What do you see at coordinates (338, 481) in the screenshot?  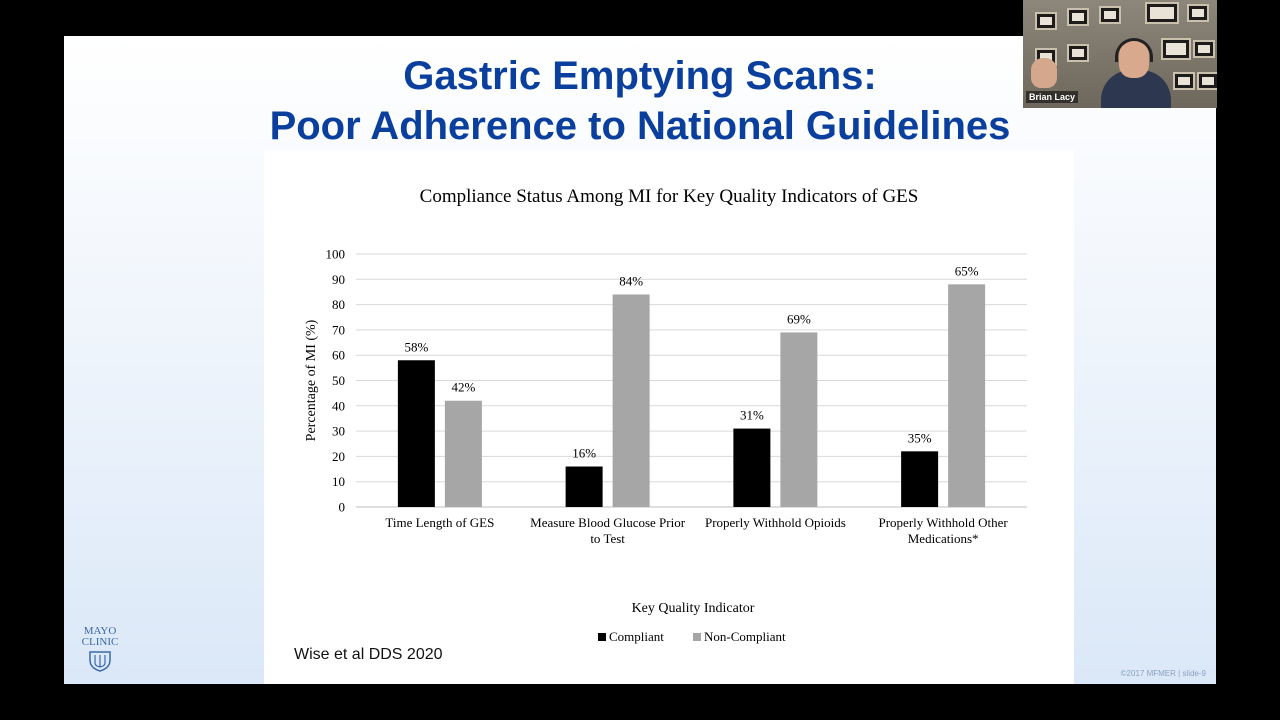 I see `y-tick-label: 10` at bounding box center [338, 481].